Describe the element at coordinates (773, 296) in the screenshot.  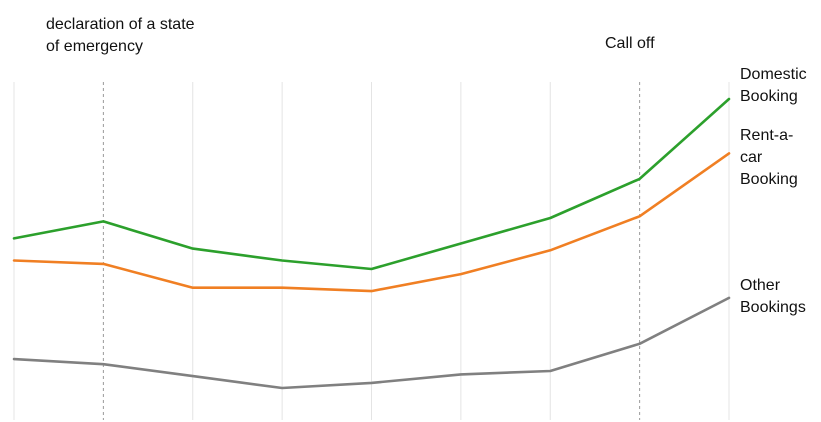
I see `series-label: Other Bookings` at that location.